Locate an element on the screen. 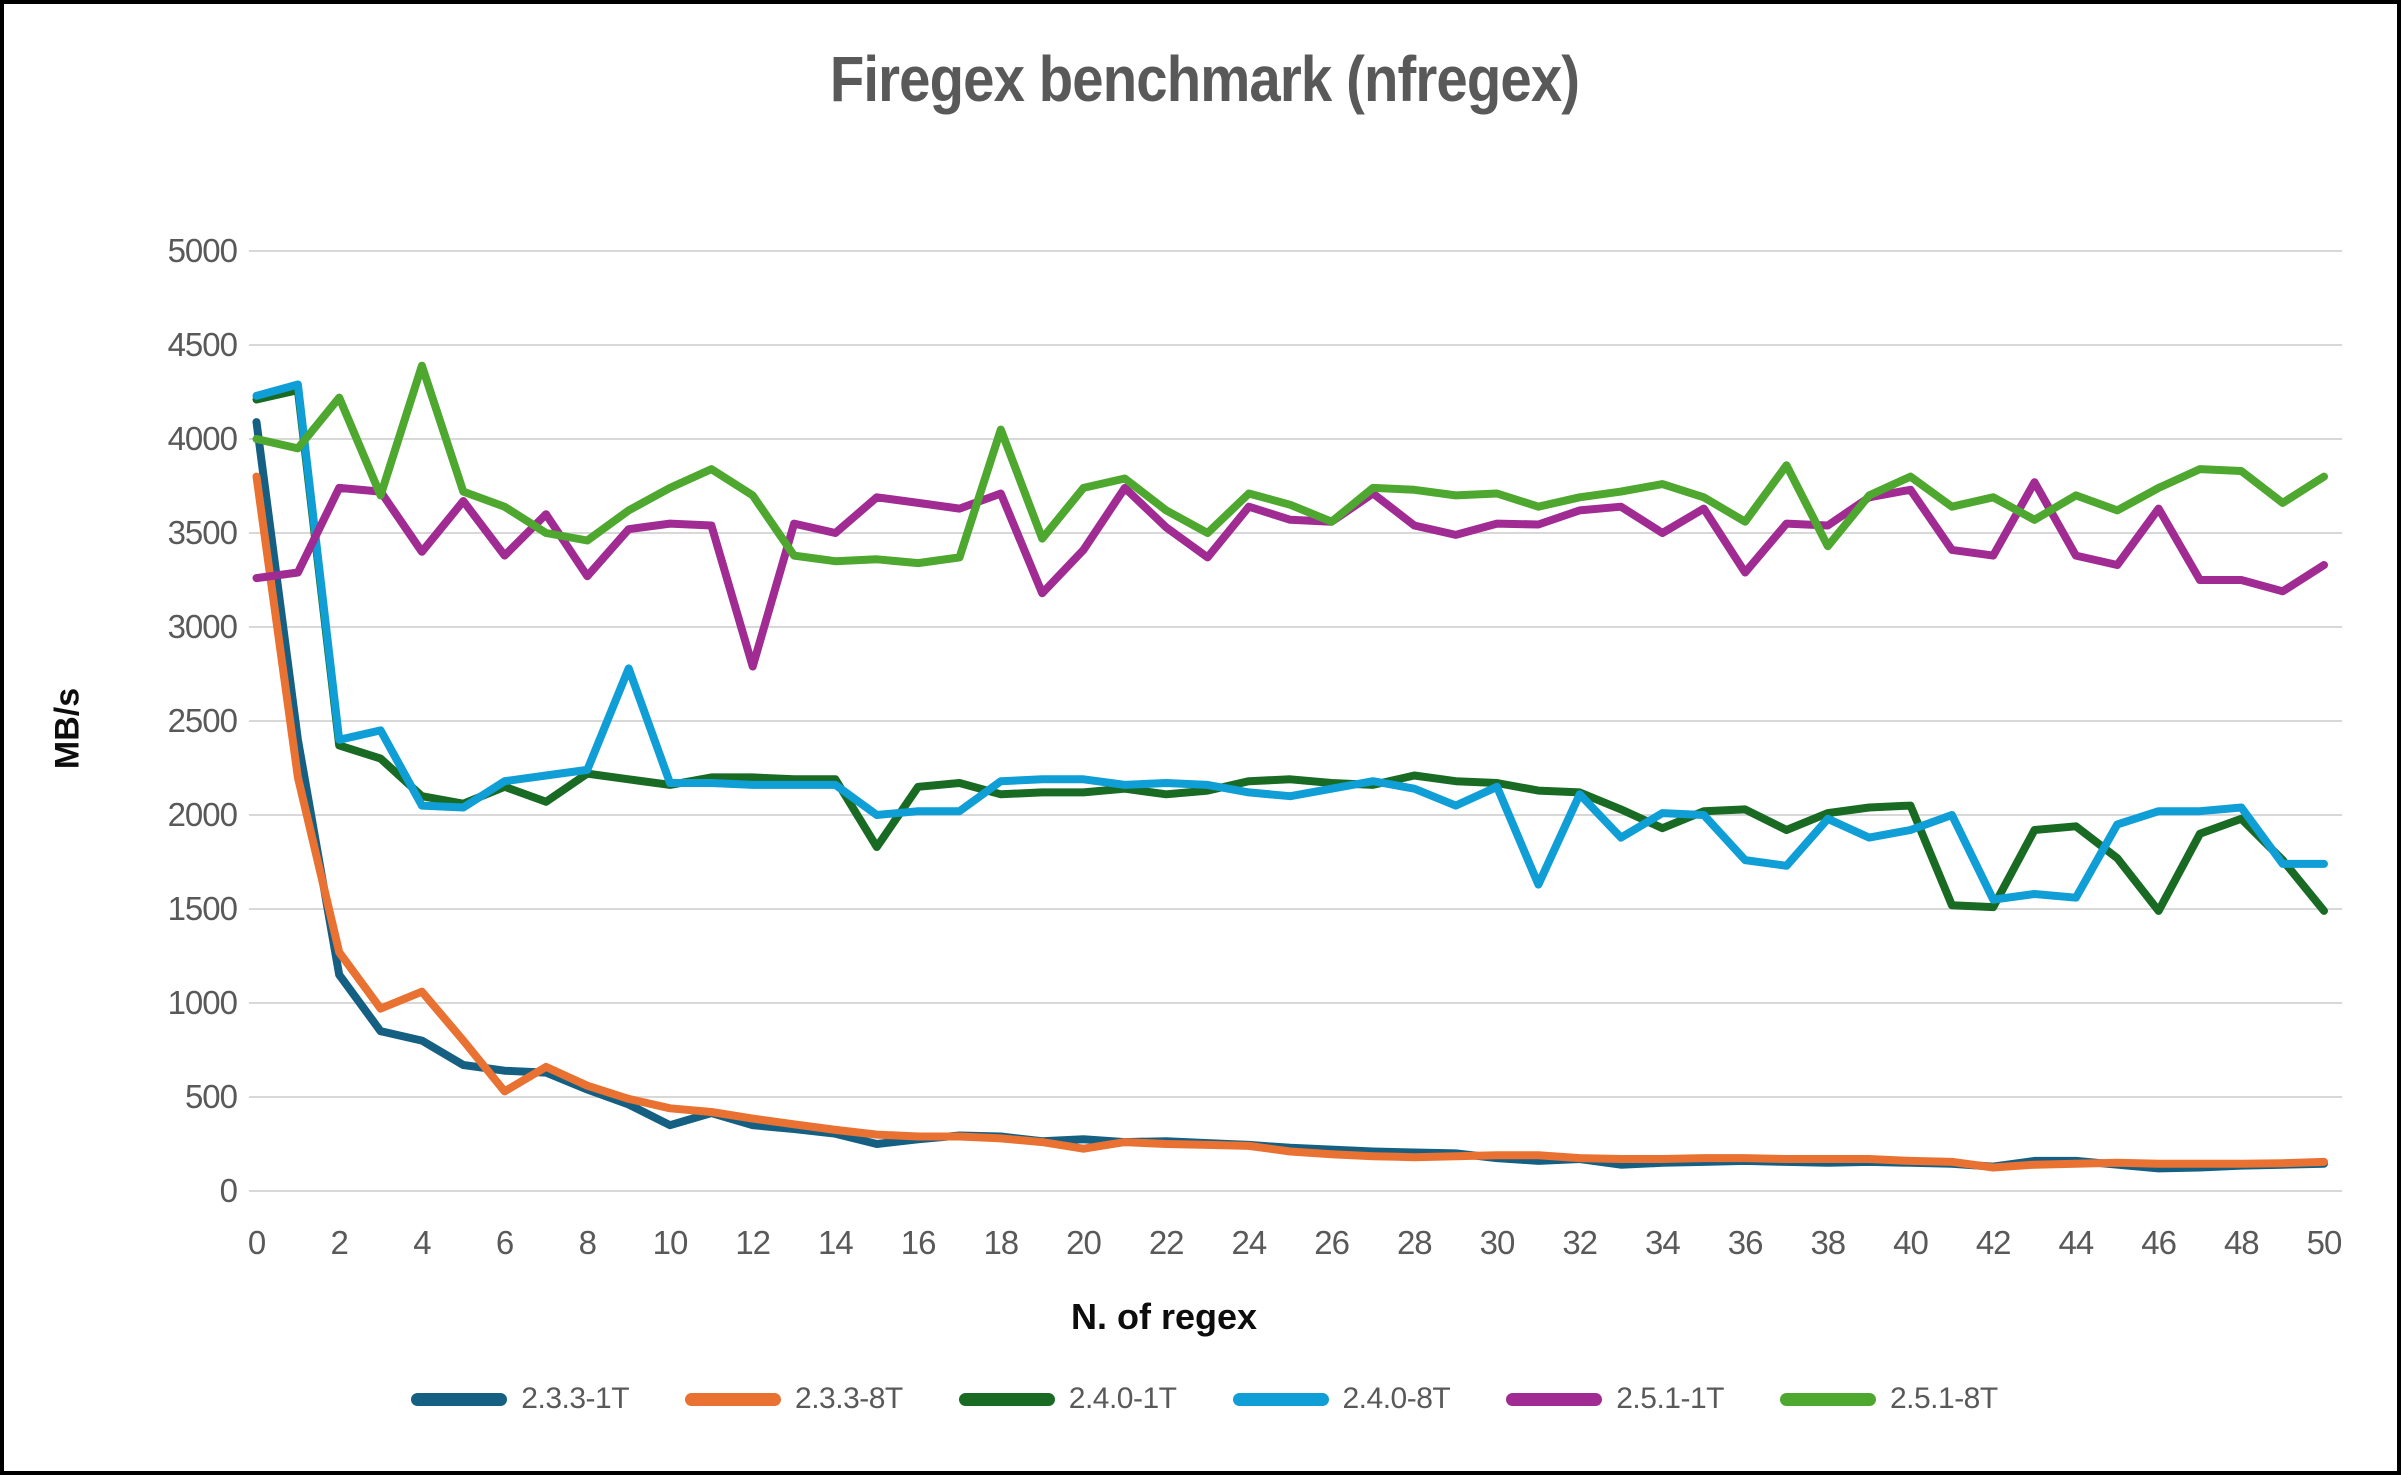 The image size is (2401, 1475). legend-label-2.4.0-8T: 2.4.0-8T is located at coordinates (1396, 1398).